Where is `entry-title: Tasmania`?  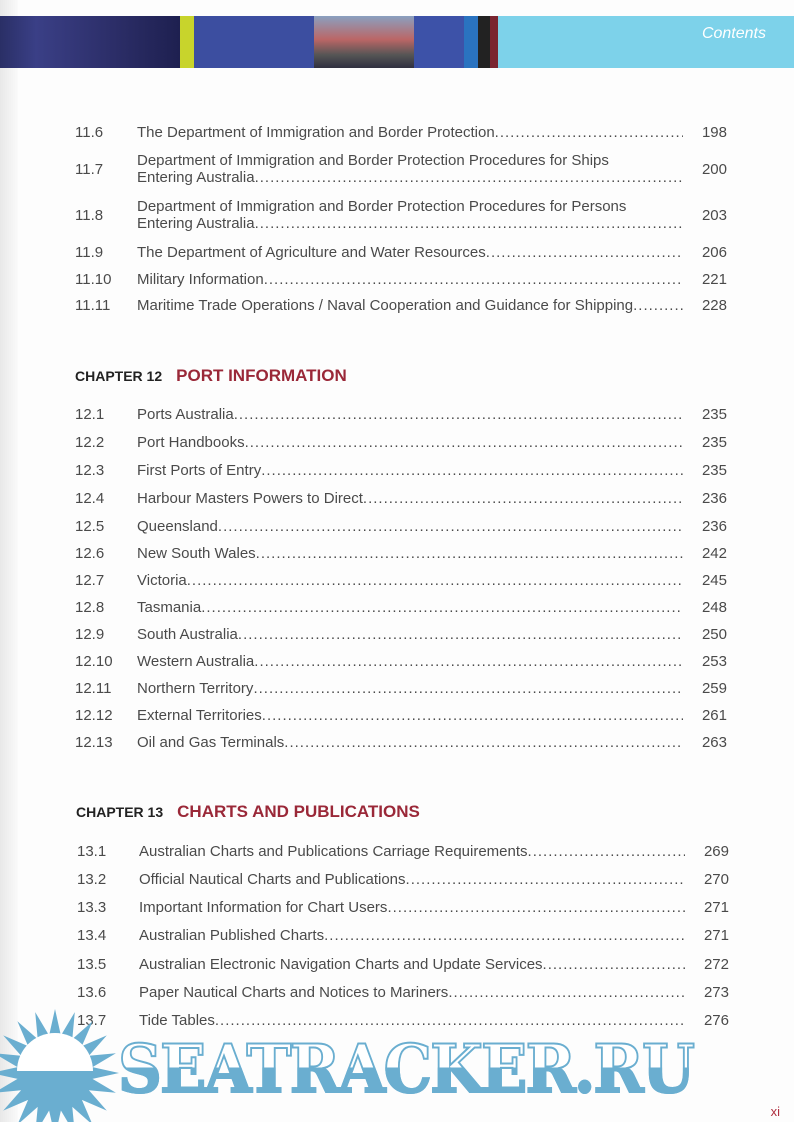
entry-title: Tasmania is located at coordinates (169, 607).